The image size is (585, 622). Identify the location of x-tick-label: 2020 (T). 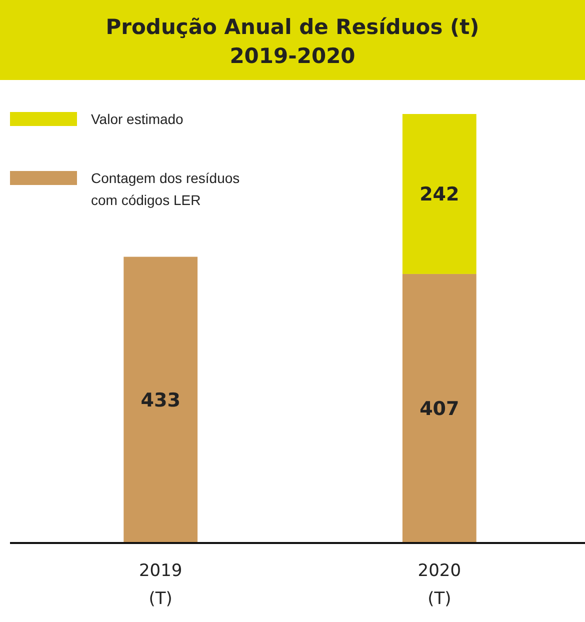
(440, 585).